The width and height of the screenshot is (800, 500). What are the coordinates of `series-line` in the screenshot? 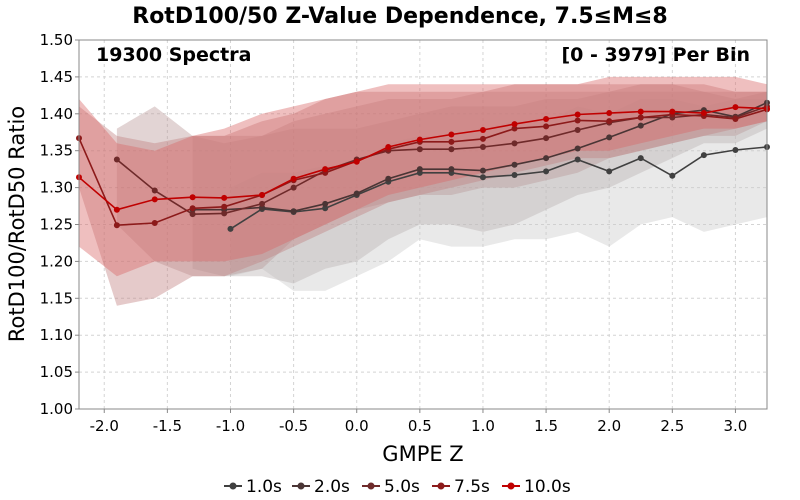 It's located at (499, 188).